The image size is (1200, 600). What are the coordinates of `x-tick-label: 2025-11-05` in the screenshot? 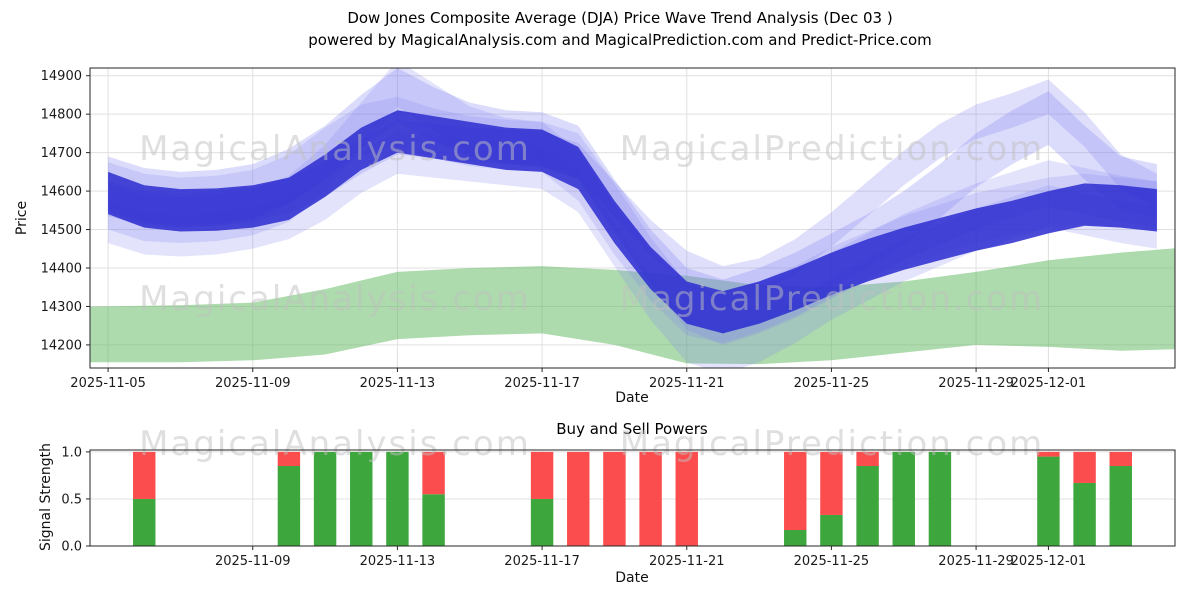 It's located at (108, 383).